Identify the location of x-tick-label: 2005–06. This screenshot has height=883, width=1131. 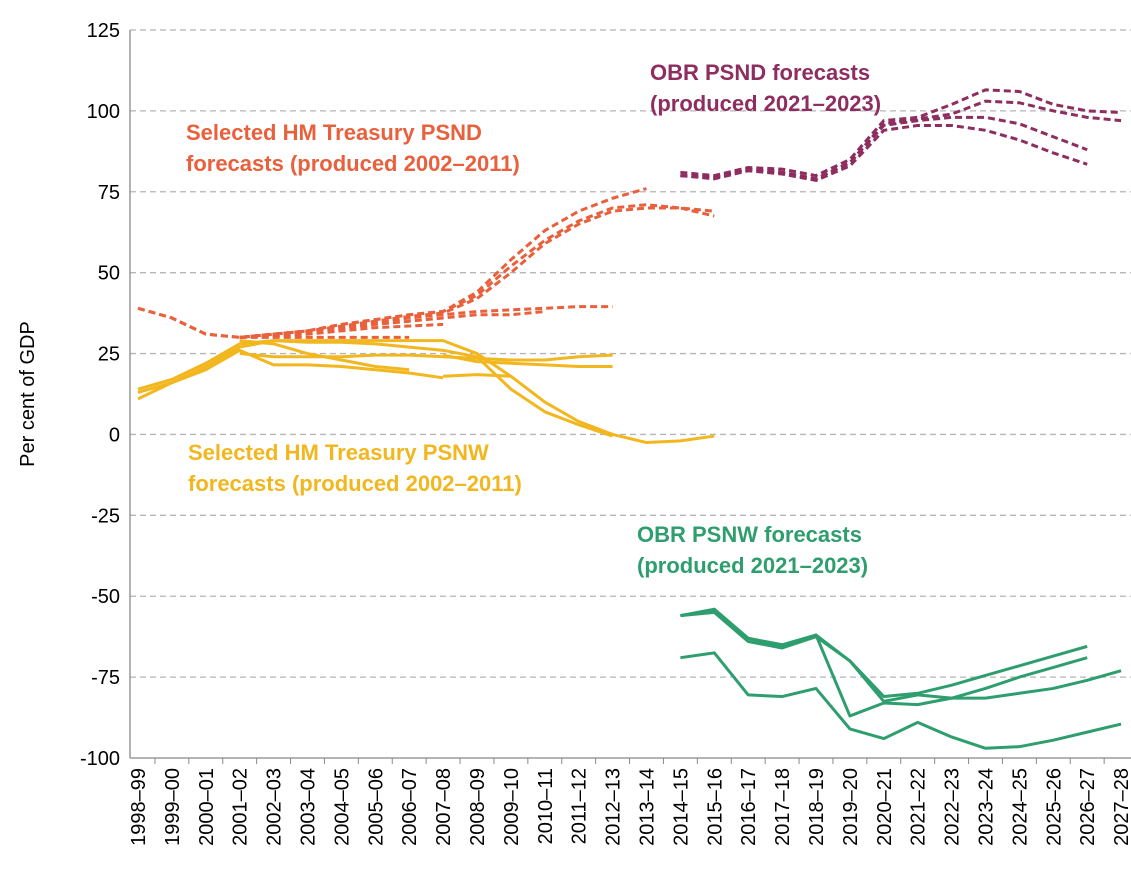
(376, 807).